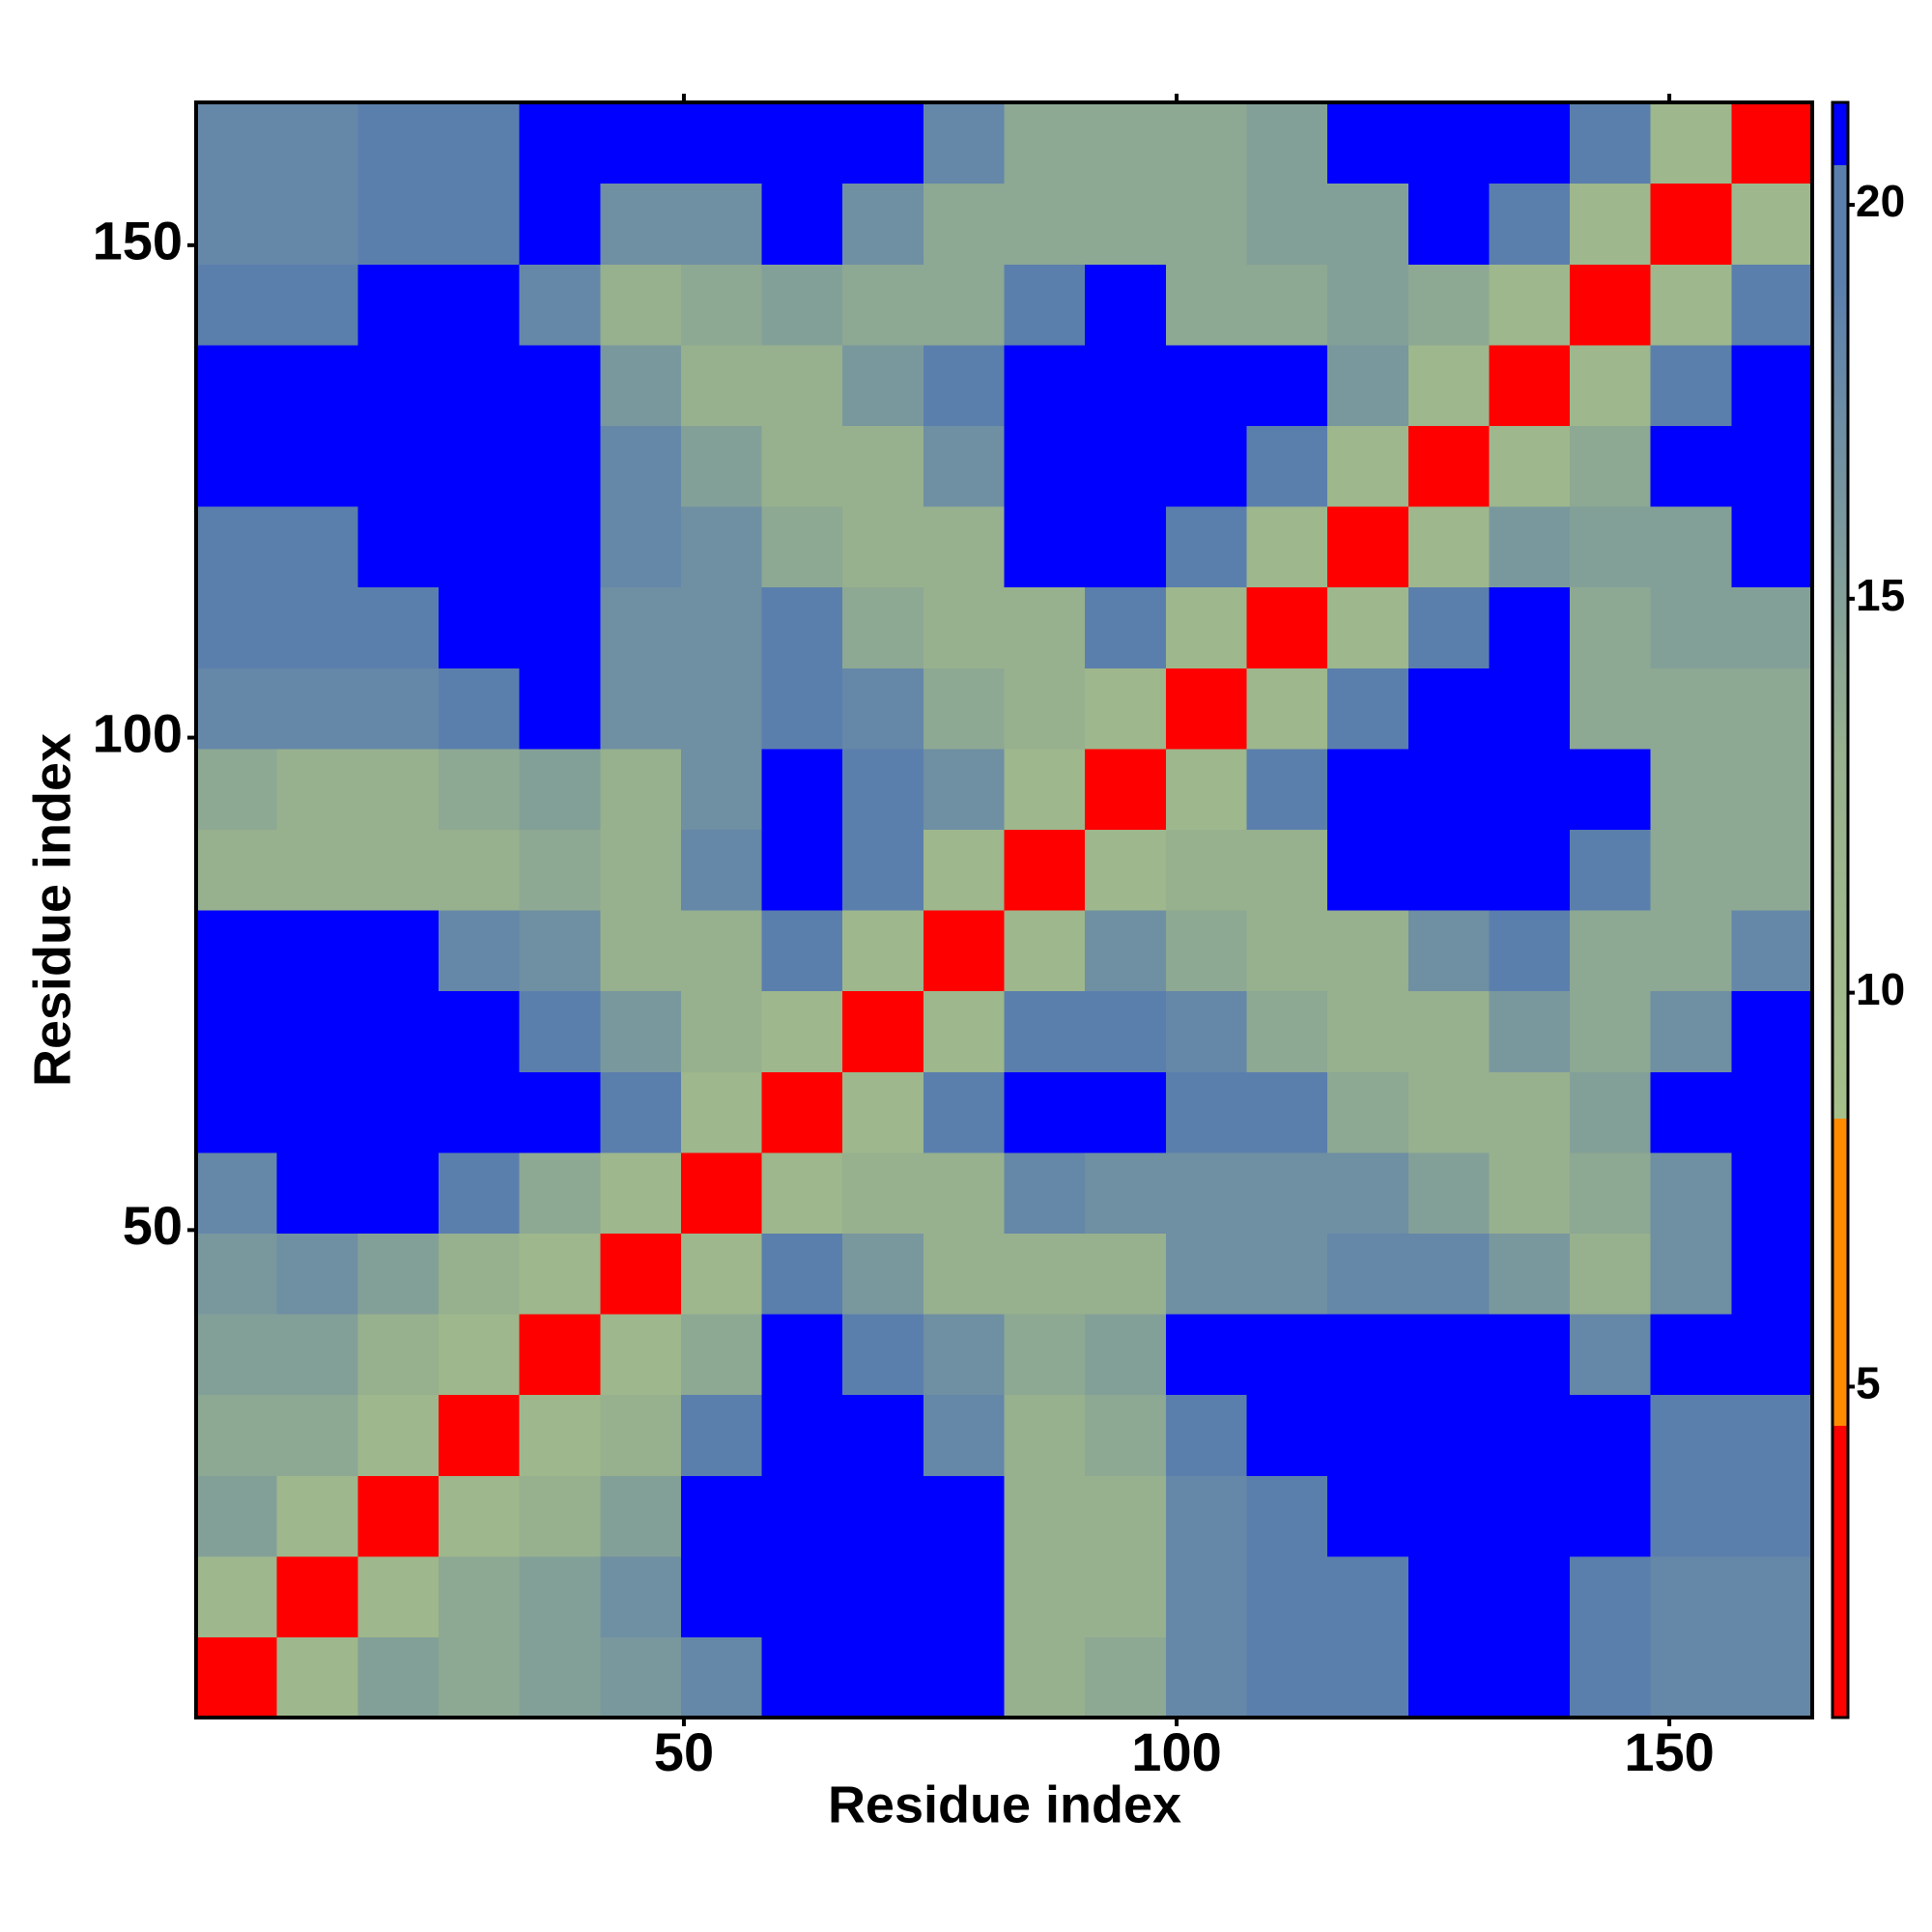 This screenshot has width=1932, height=1932. Describe the element at coordinates (153, 1225) in the screenshot. I see `y-tick-label: 50` at that location.